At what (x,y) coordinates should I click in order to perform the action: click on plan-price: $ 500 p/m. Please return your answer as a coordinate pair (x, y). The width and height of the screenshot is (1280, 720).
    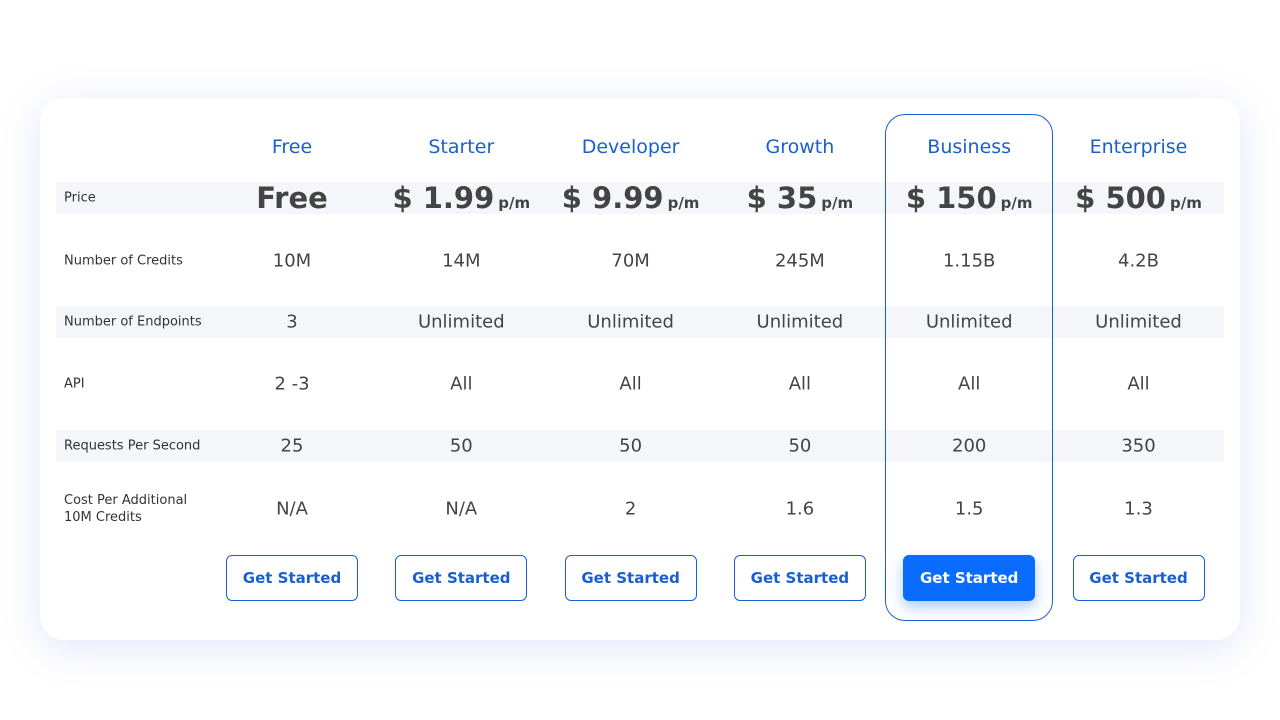
    Looking at the image, I should click on (1138, 198).